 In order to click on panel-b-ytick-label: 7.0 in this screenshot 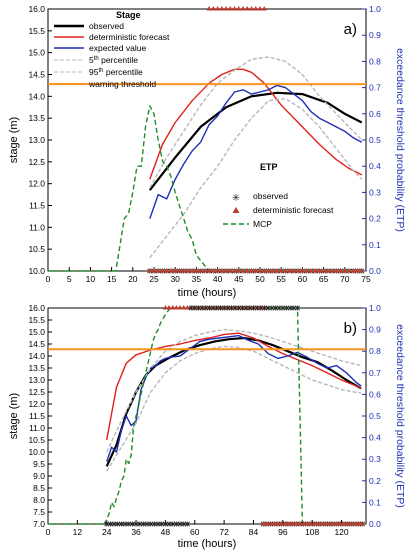, I will do `click(39, 524)`.